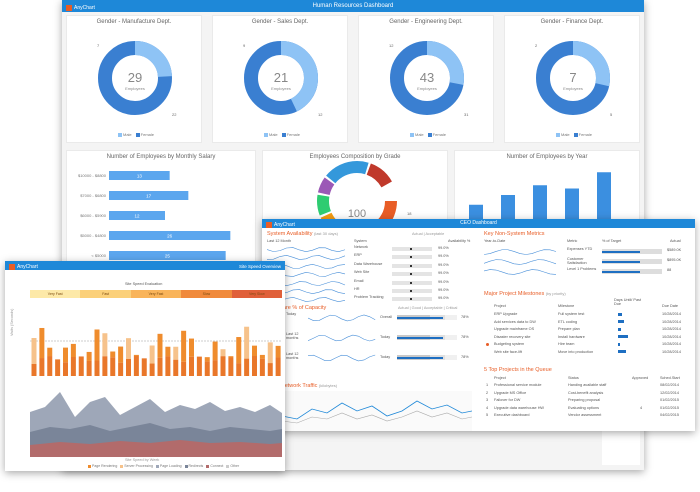  Describe the element at coordinates (359, 280) in the screenshot. I see `system-name: Email` at that location.